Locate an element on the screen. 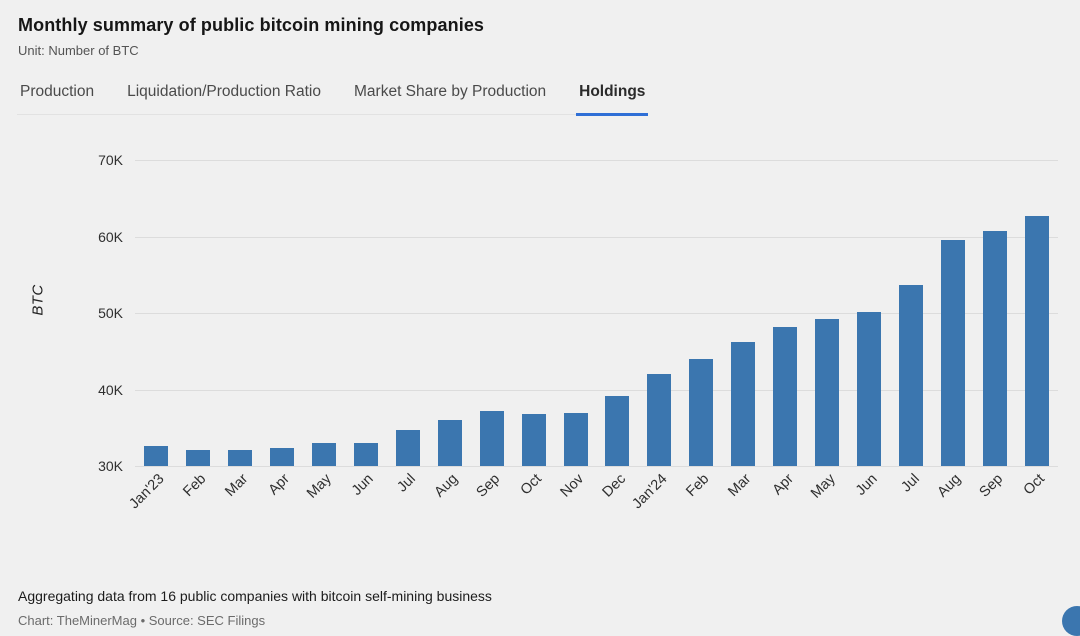  tab-holdings: Holdings is located at coordinates (612, 98).